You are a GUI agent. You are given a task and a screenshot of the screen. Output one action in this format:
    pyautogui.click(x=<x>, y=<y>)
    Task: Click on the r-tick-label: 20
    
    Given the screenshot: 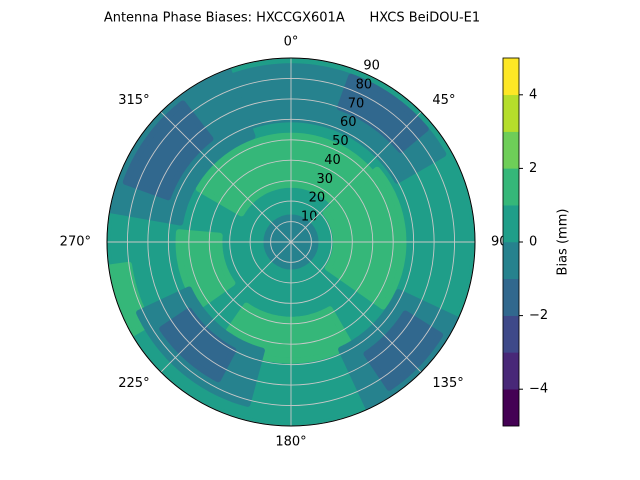 What is the action you would take?
    pyautogui.click(x=317, y=198)
    